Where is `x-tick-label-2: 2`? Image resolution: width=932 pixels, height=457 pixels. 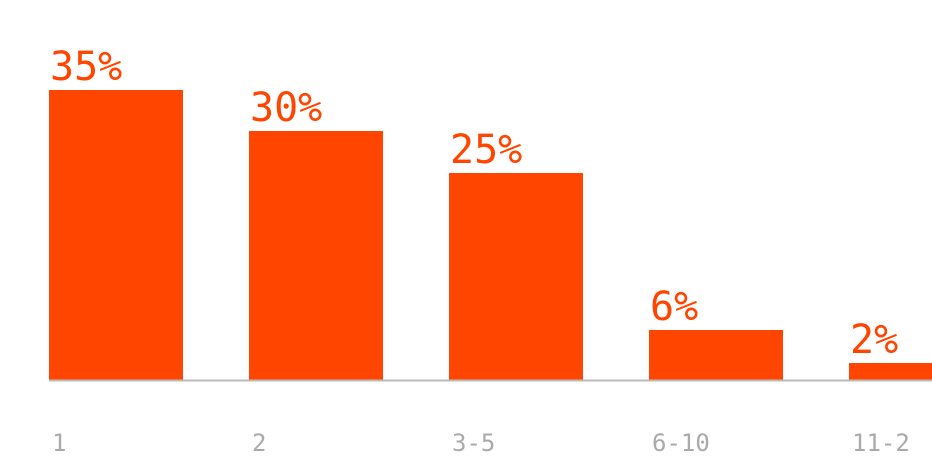
x-tick-label-2: 2 is located at coordinates (259, 443).